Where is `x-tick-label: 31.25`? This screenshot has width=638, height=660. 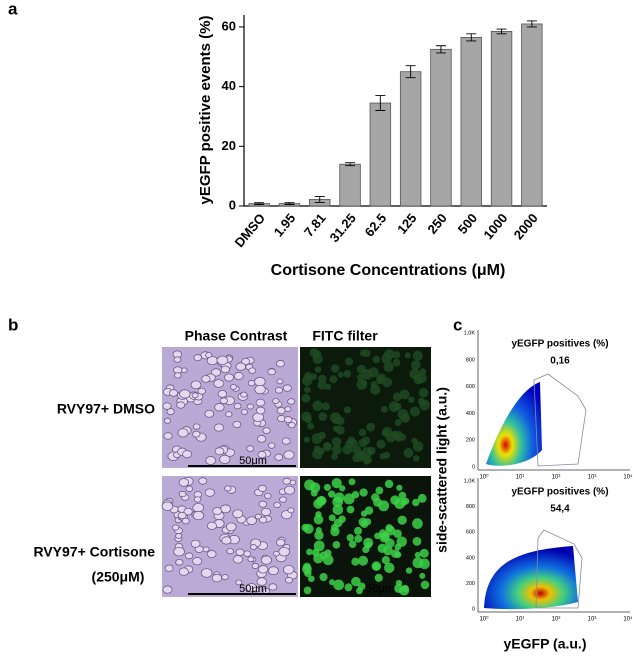 x-tick-label: 31.25 is located at coordinates (343, 227).